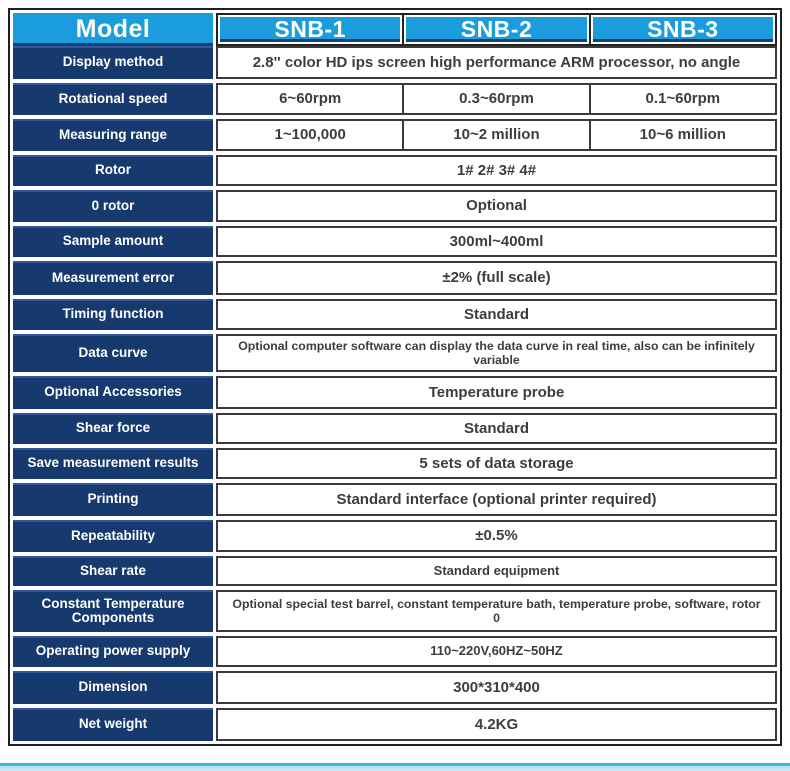 This screenshot has width=790, height=771. I want to click on column-header-snb-1: SNB-1, so click(310, 29).